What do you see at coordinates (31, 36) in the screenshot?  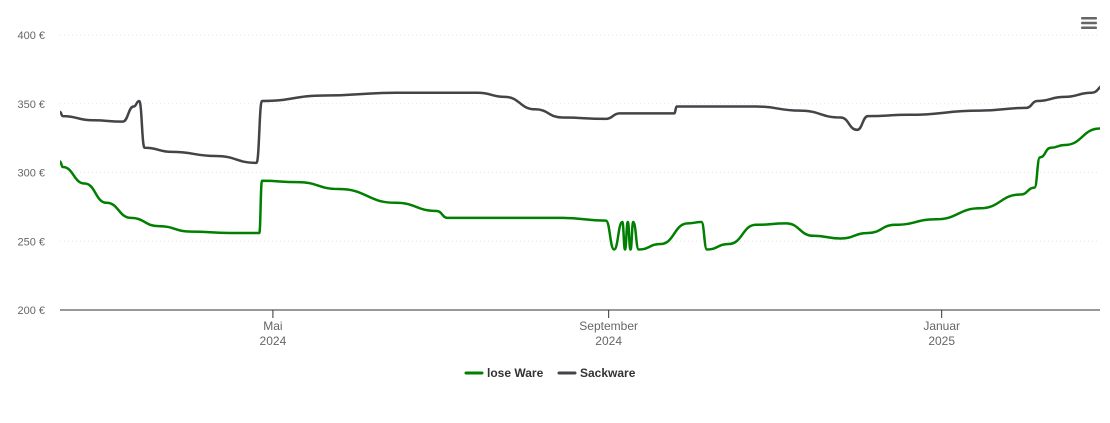 I see `y-tick-label: 400 €` at bounding box center [31, 36].